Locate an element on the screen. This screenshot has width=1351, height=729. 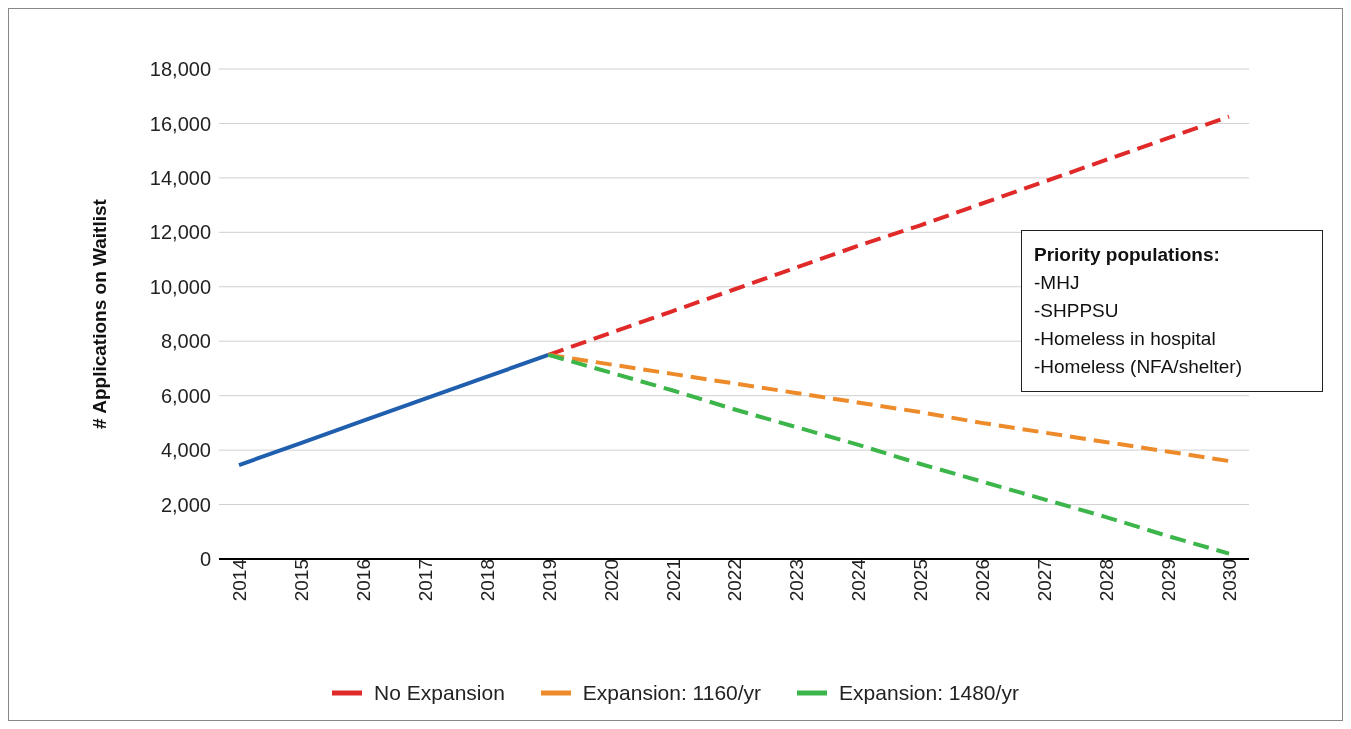
y-tick-label: 4,000 is located at coordinates (185, 450).